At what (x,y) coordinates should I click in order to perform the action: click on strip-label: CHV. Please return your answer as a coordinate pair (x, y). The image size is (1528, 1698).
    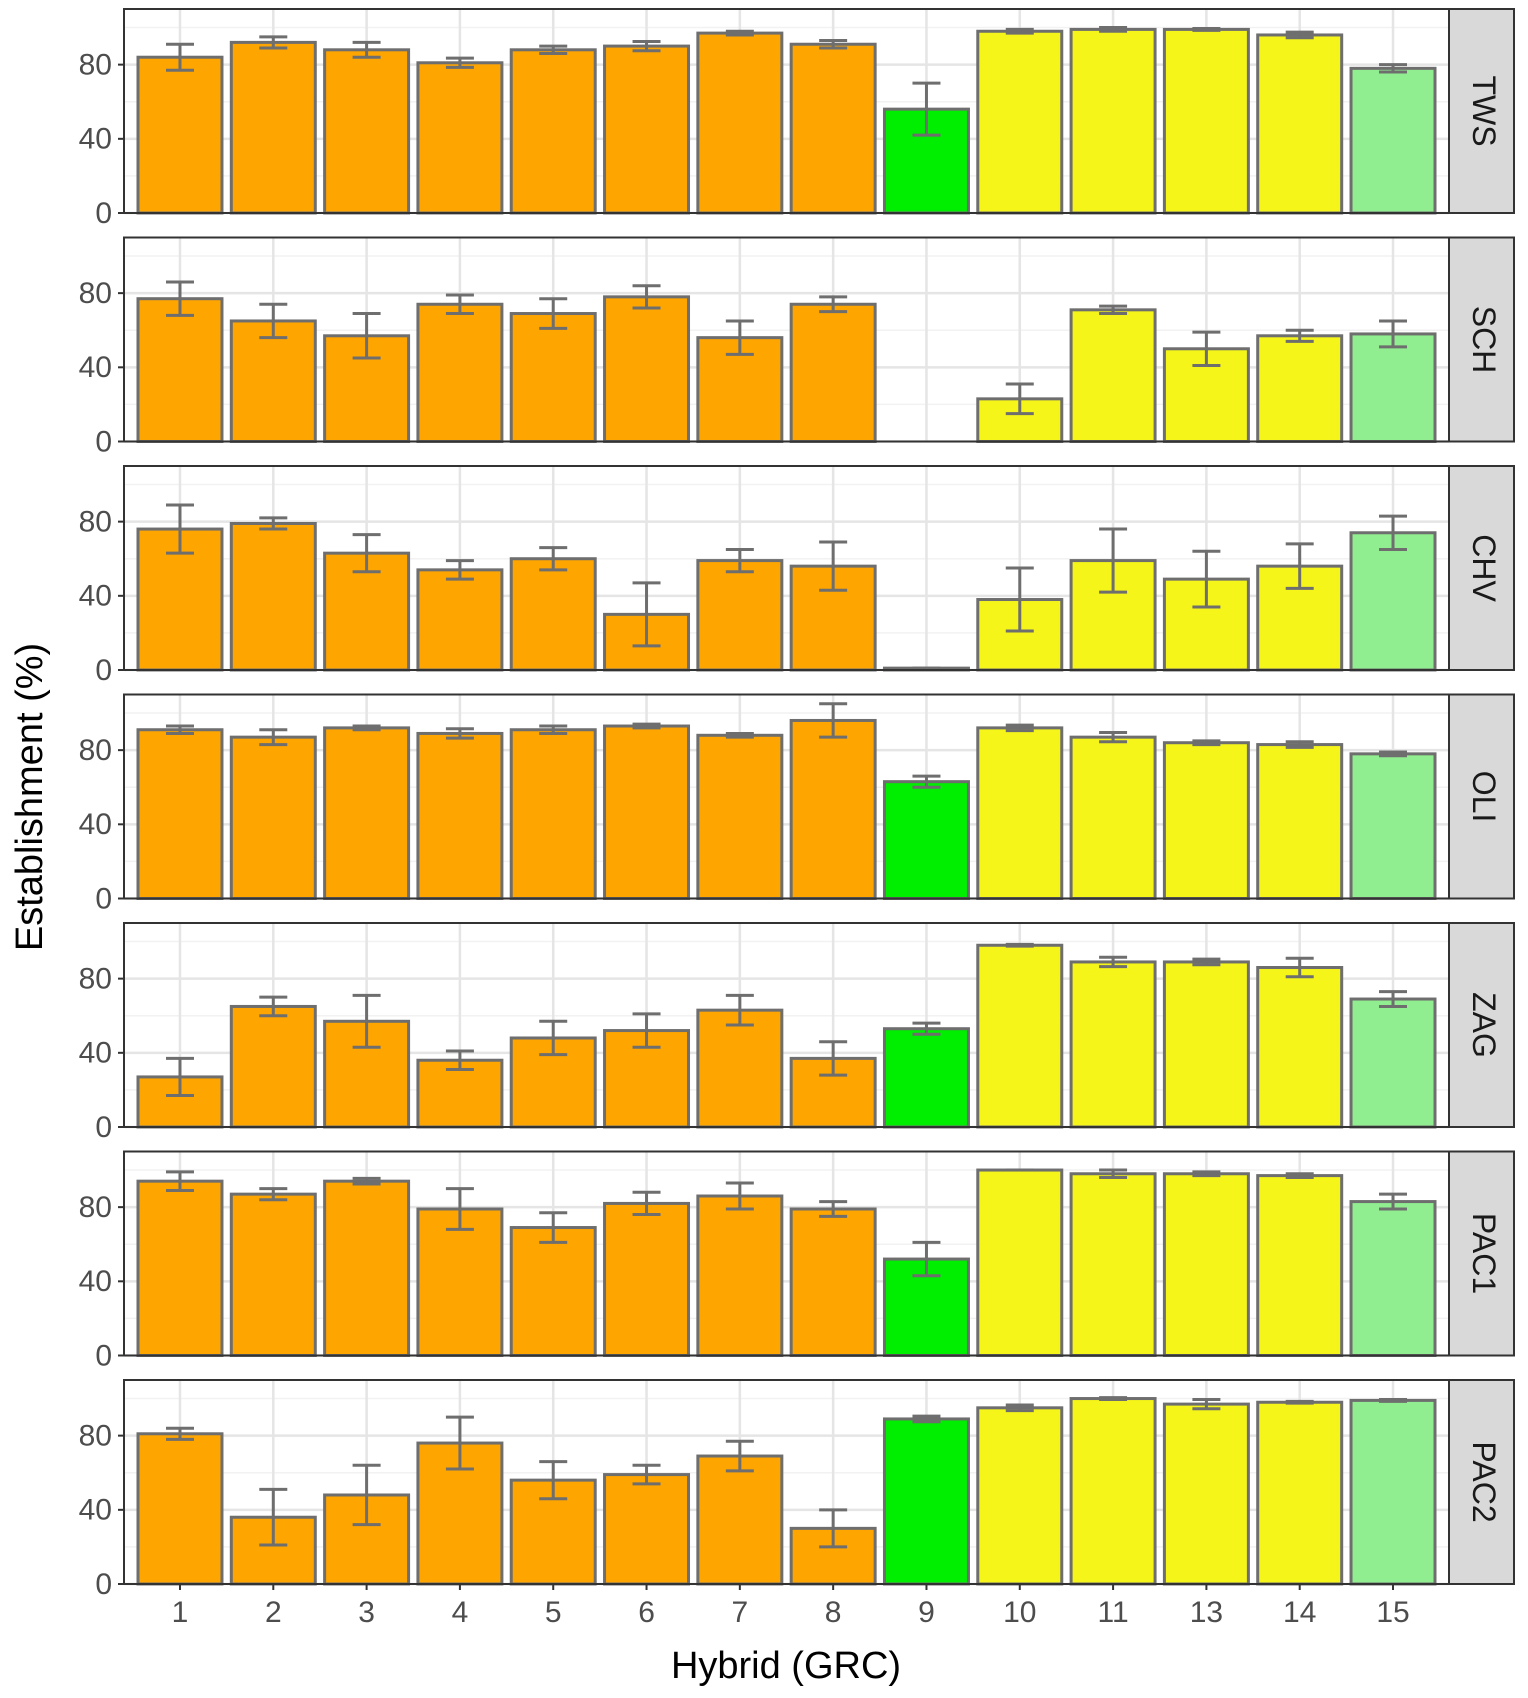
    Looking at the image, I should click on (1484, 568).